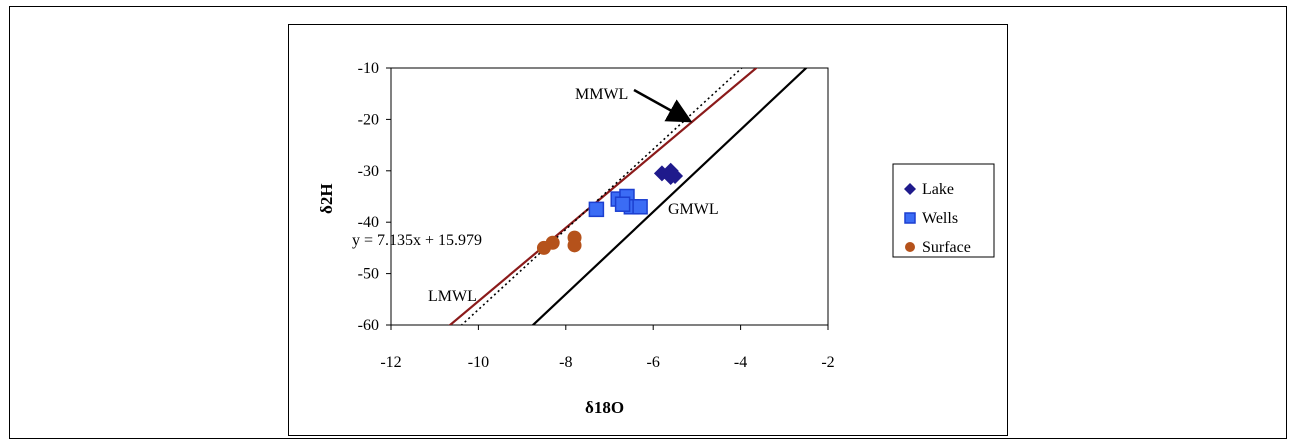 The image size is (1294, 448). I want to click on y-tick-label: -10, so click(368, 68).